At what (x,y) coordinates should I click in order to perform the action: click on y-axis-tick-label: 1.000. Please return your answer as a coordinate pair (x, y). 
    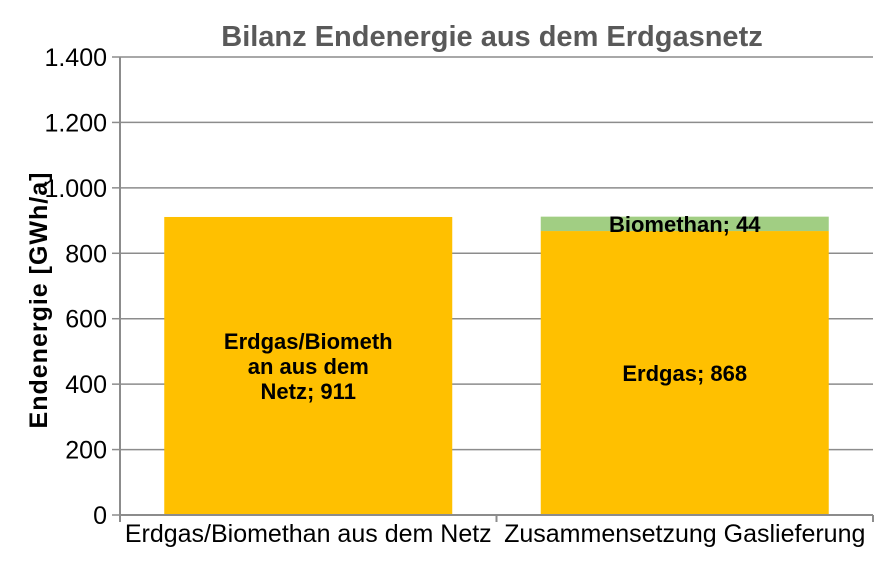
    Looking at the image, I should click on (75, 189).